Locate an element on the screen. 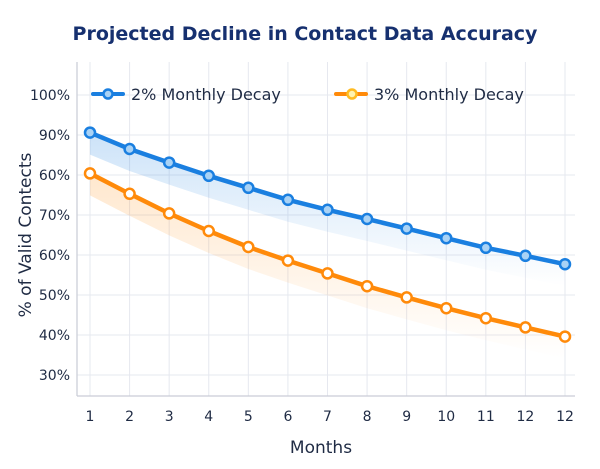 Image resolution: width=600 pixels, height=469 pixels. x-tick-label: 1 is located at coordinates (90, 417).